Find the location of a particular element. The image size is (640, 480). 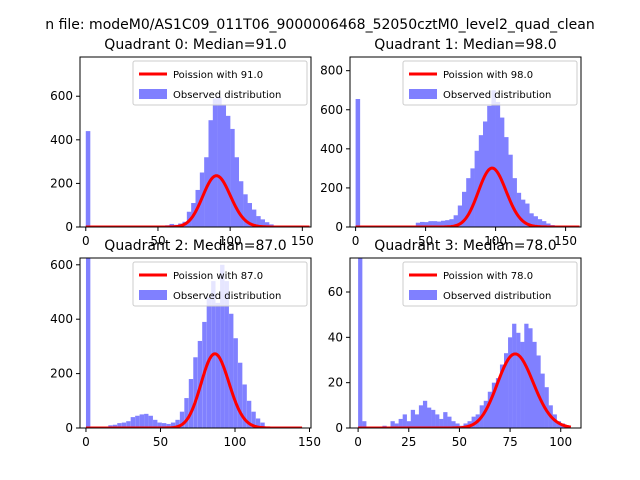

x-tick-label: 100 is located at coordinates (495, 241).